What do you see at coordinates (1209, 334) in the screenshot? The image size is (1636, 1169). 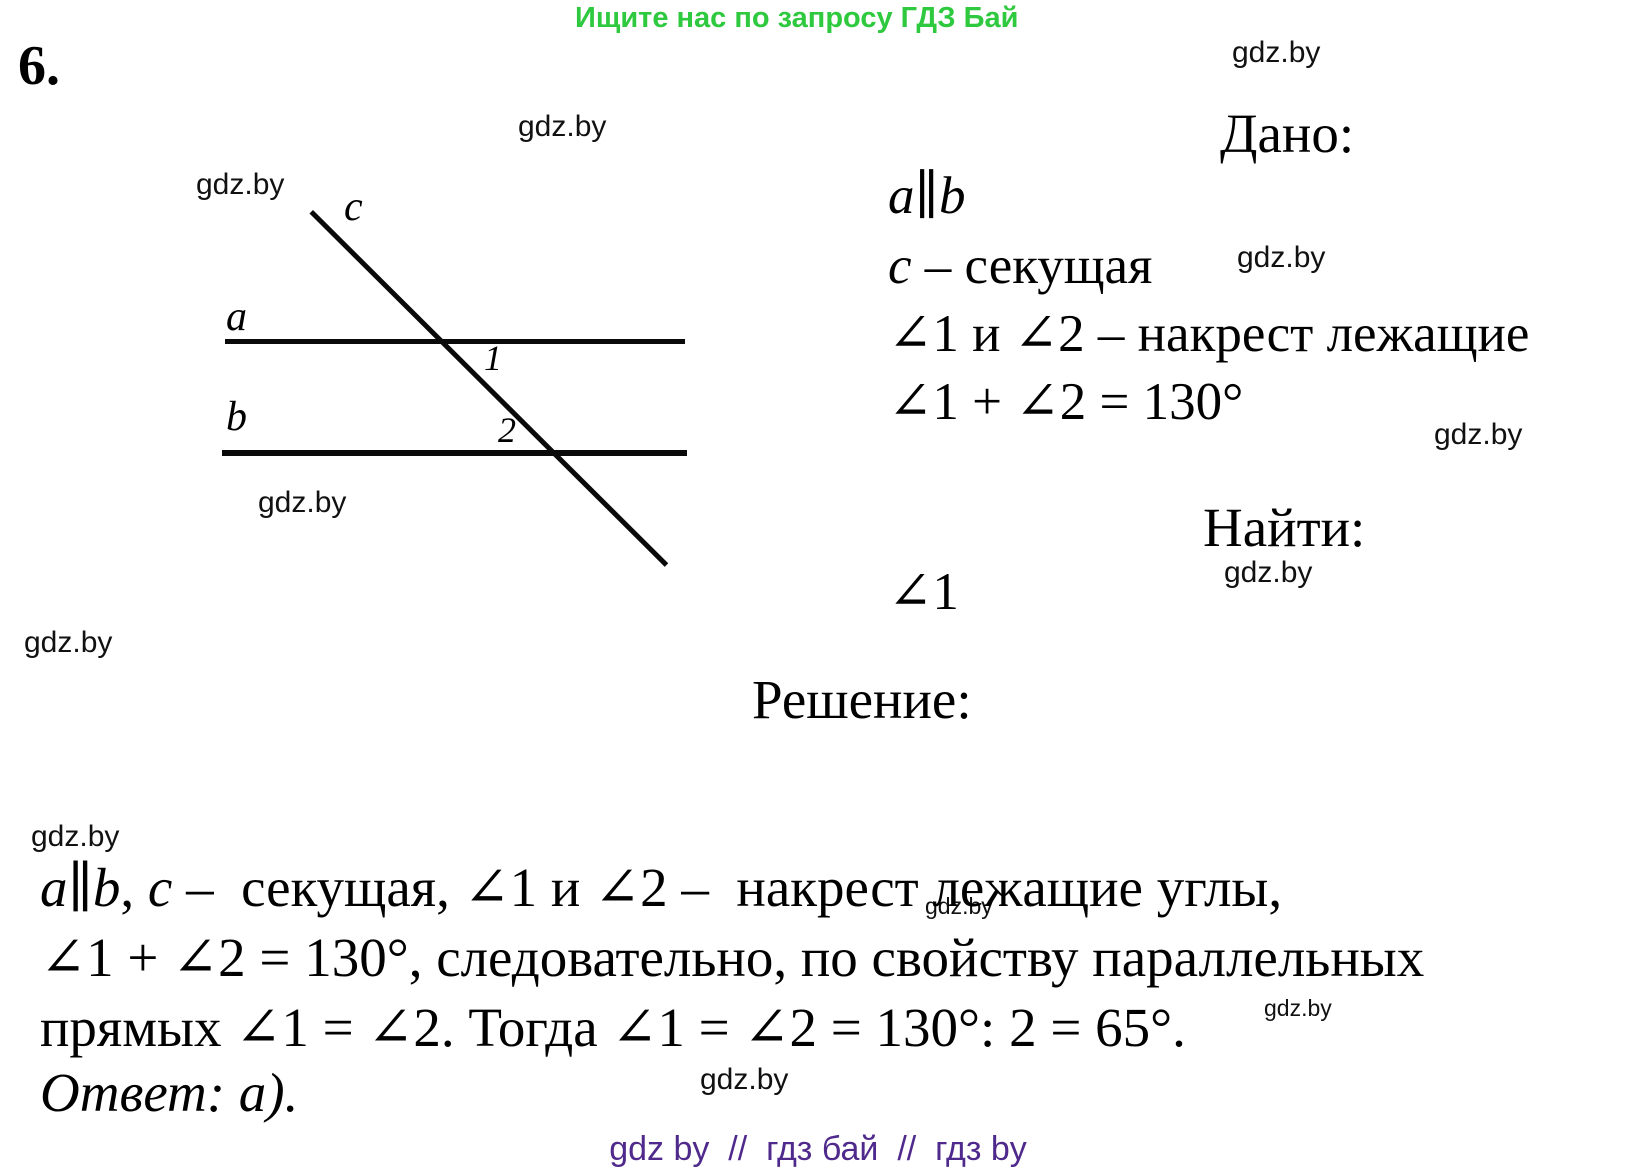 I see `given-row: ∠1 и ∠2 – накрест лежащие` at bounding box center [1209, 334].